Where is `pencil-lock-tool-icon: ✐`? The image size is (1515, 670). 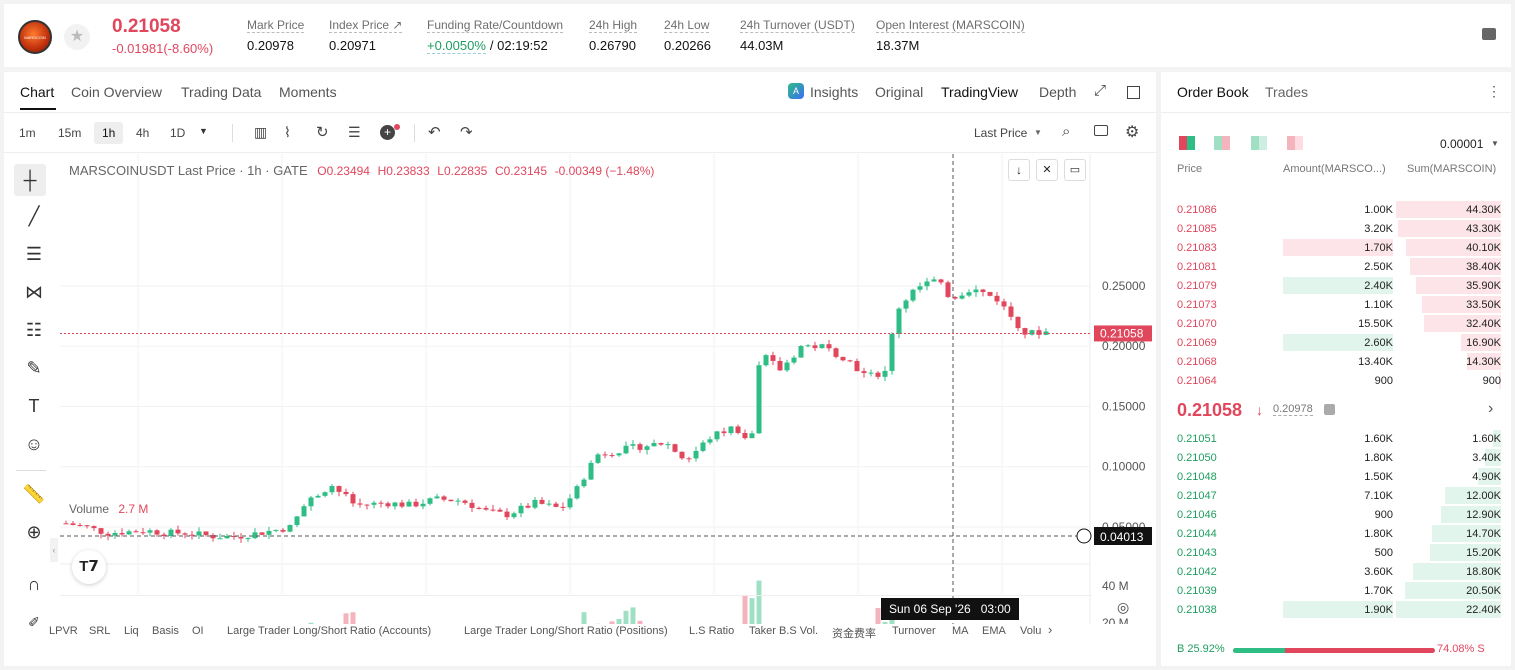
pencil-lock-tool-icon: ✐ is located at coordinates (34, 622).